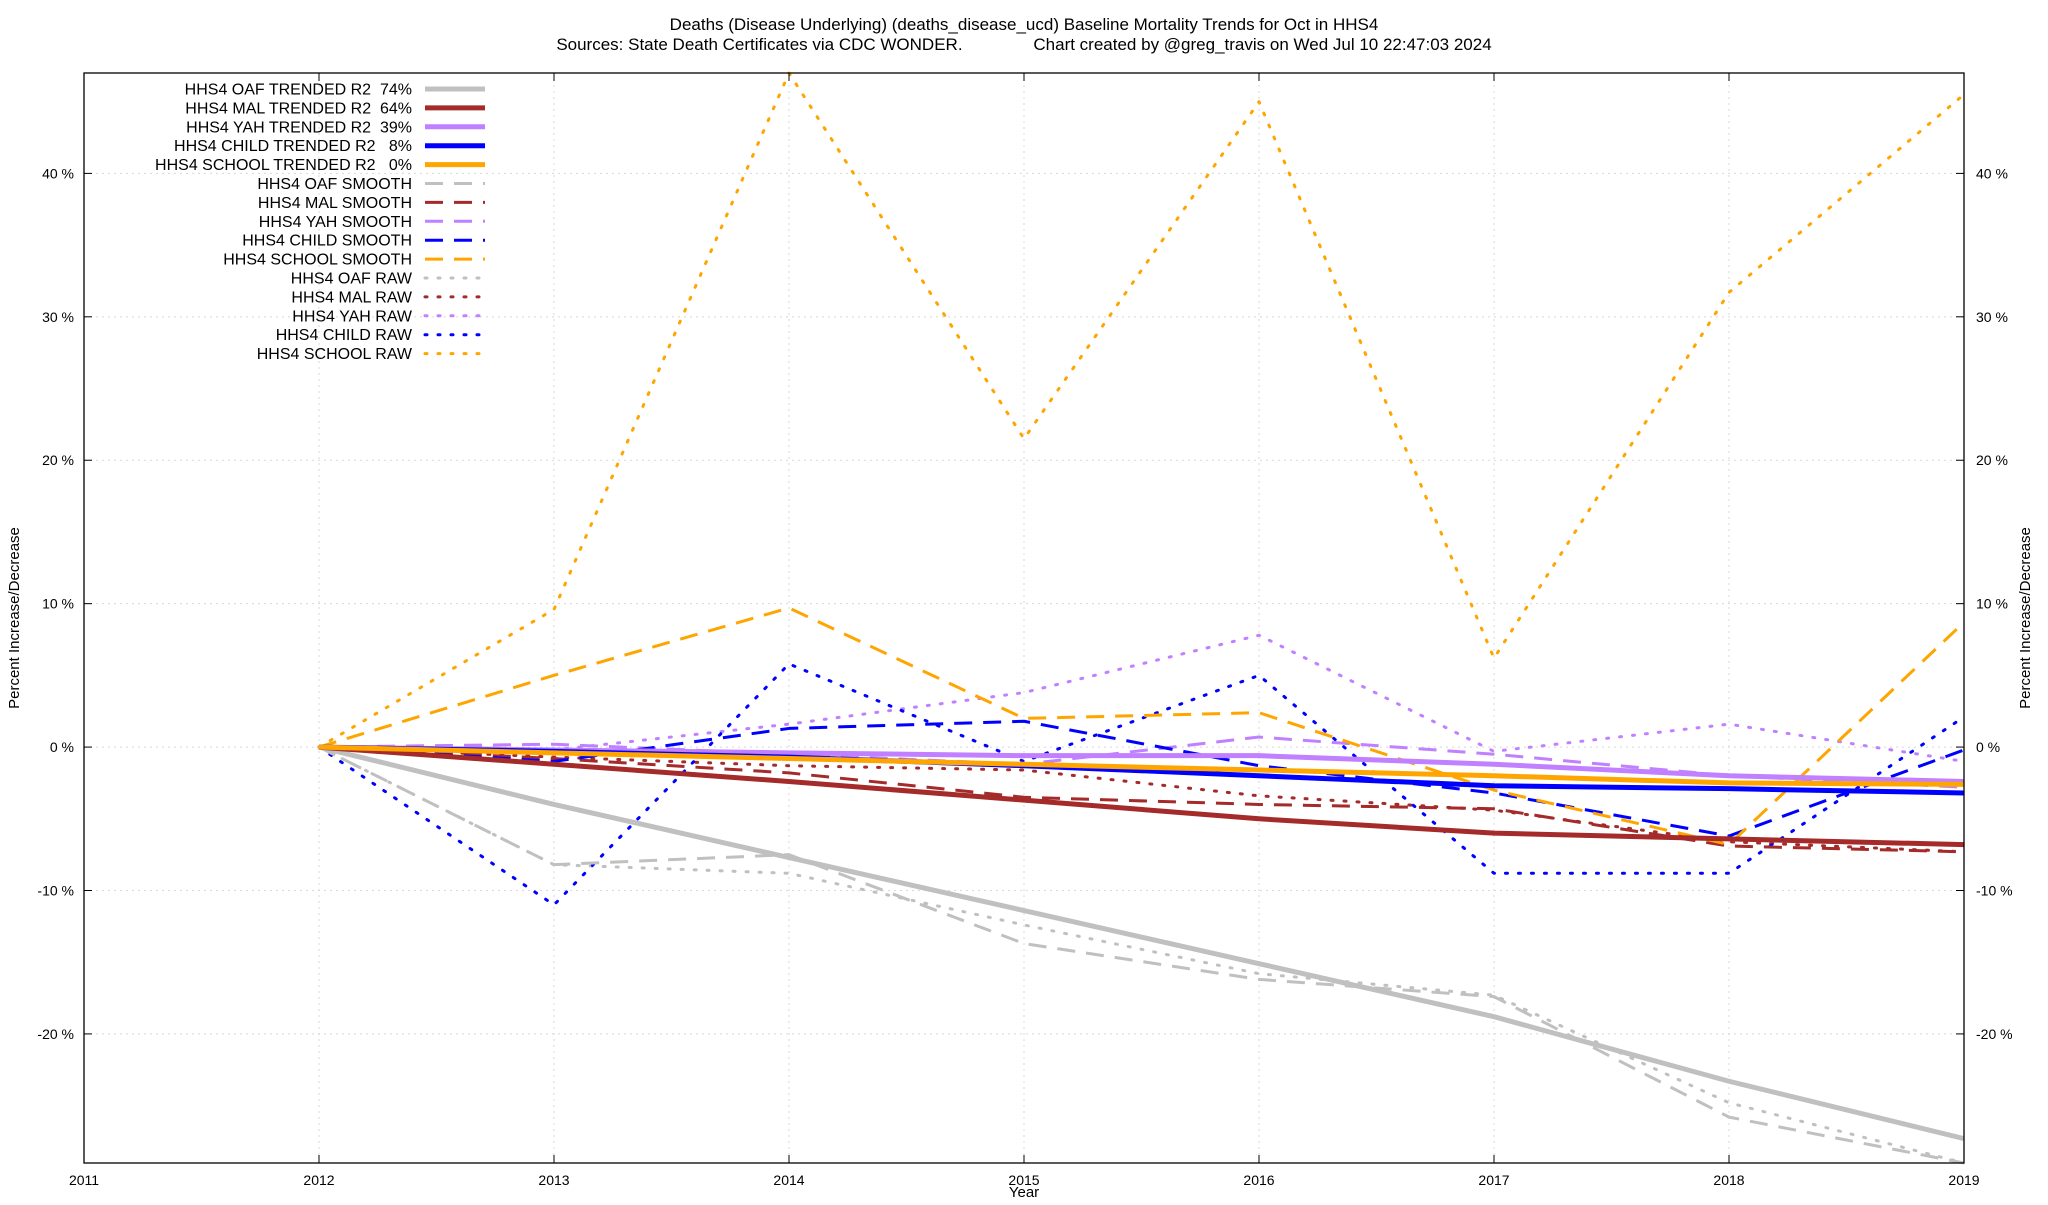 Image resolution: width=2048 pixels, height=1205 pixels. I want to click on y2-tick-label: 20 %, so click(1992, 460).